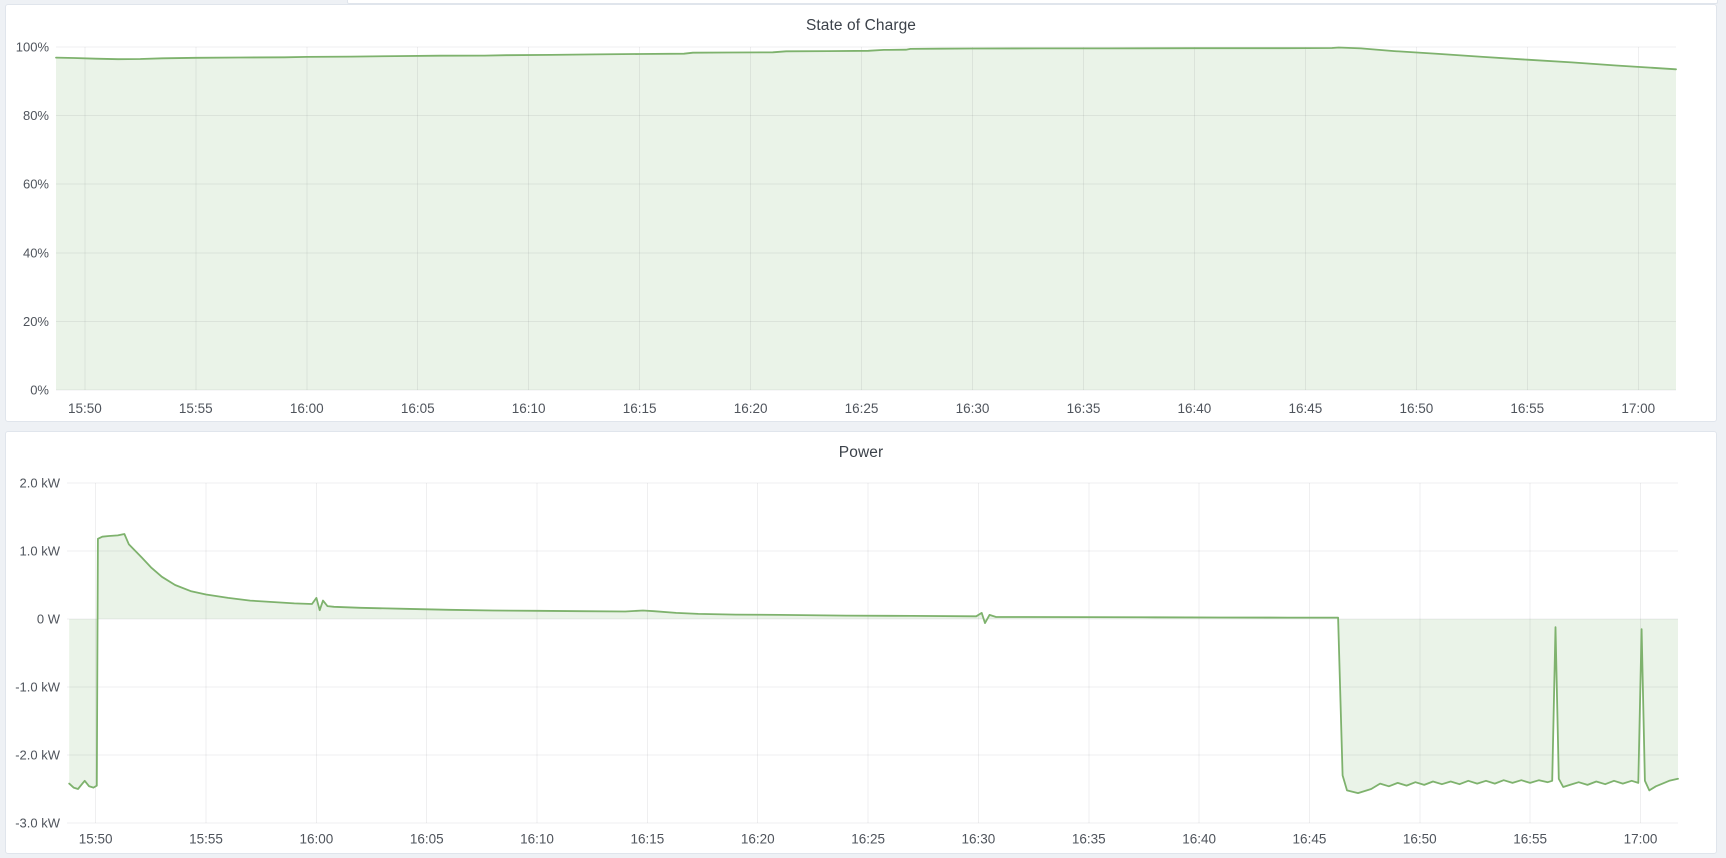  Describe the element at coordinates (33, 47) in the screenshot. I see `y-tick-label: 100%` at that location.